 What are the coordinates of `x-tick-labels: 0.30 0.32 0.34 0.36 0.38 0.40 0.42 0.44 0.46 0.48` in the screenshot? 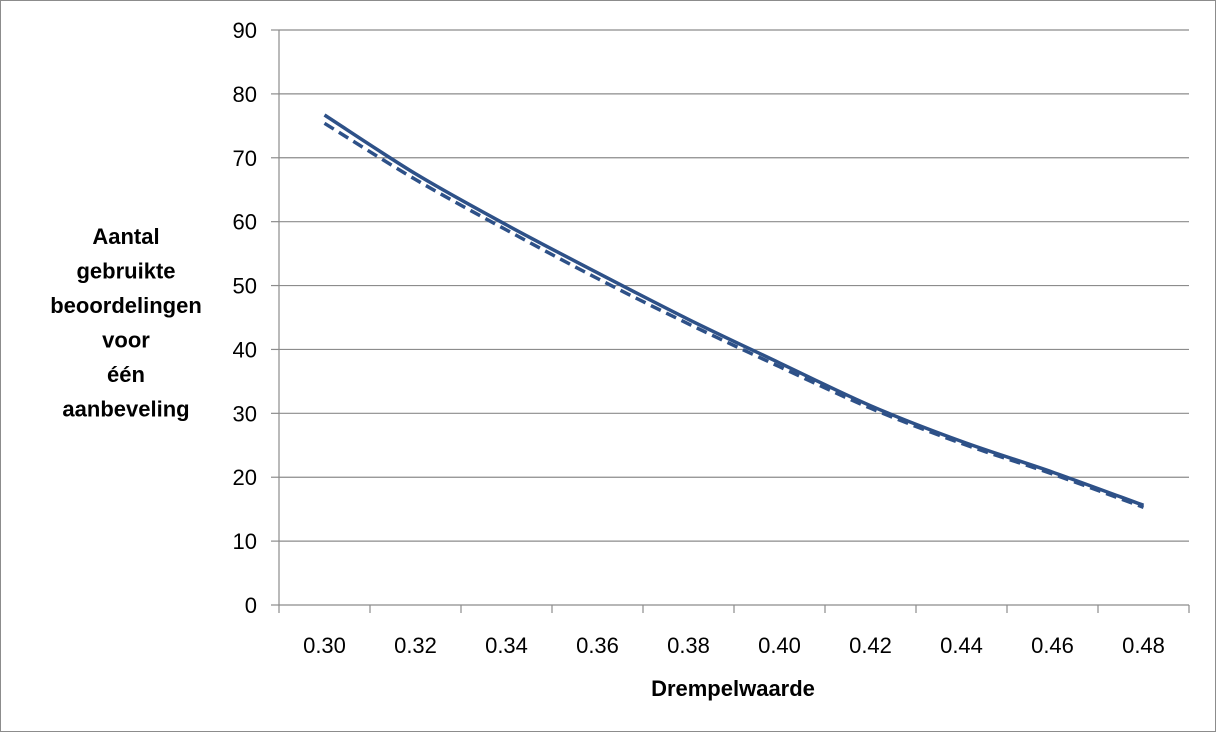 It's located at (734, 645).